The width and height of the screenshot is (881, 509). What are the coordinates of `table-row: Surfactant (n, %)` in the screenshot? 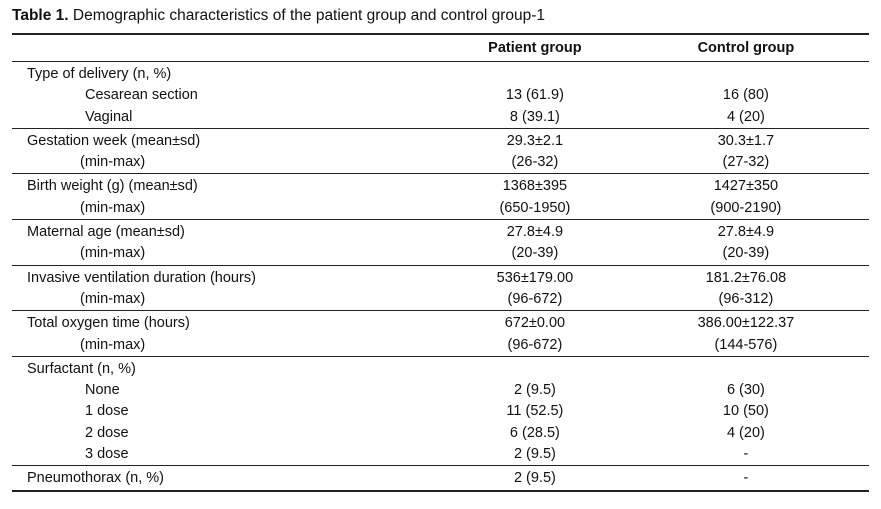 It's located at (440, 368).